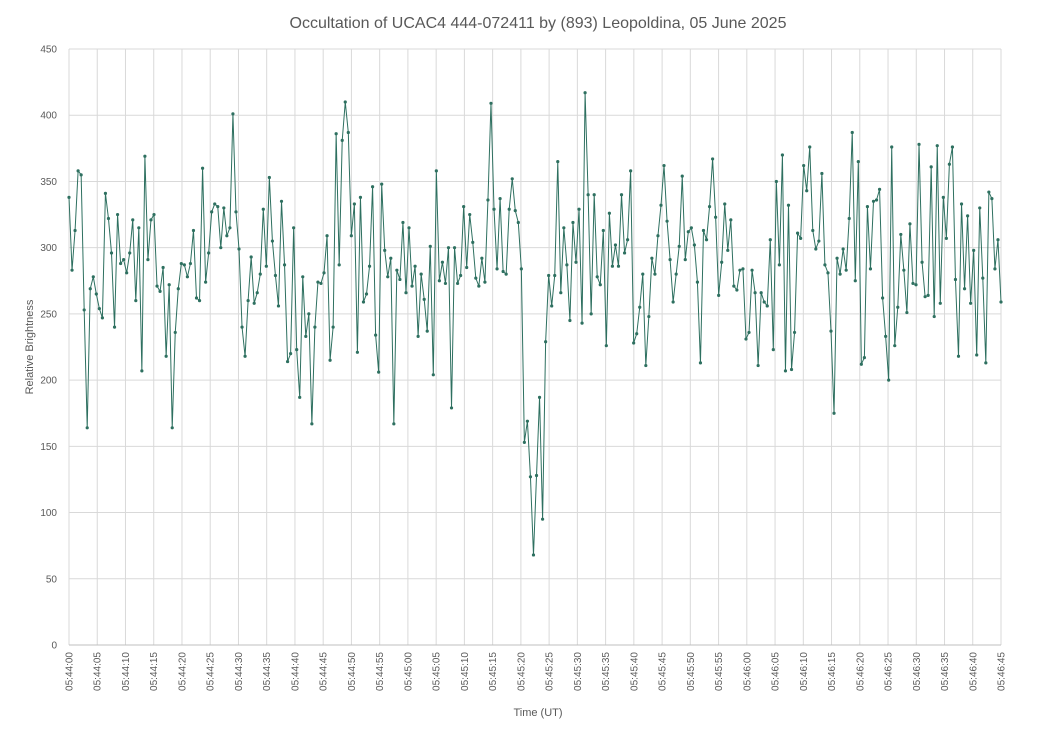 This screenshot has width=1051, height=737. I want to click on x-tick-label: 05:45:20, so click(521, 671).